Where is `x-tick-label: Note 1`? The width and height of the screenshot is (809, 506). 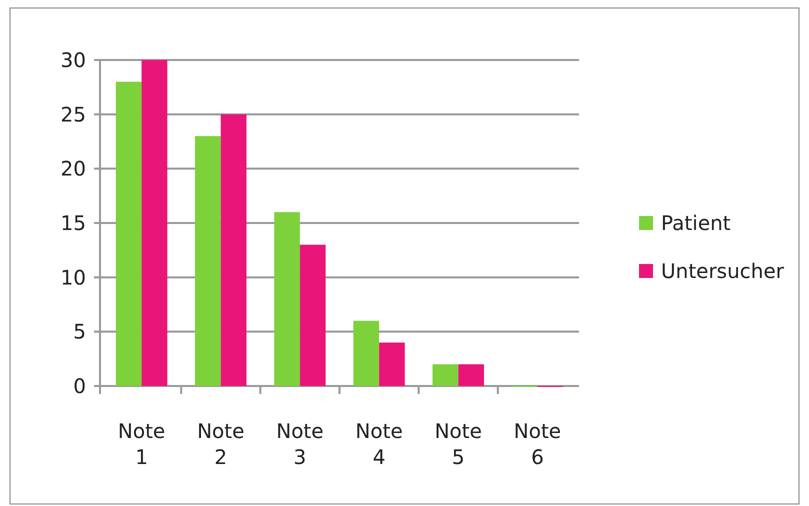 x-tick-label: Note 1 is located at coordinates (142, 444).